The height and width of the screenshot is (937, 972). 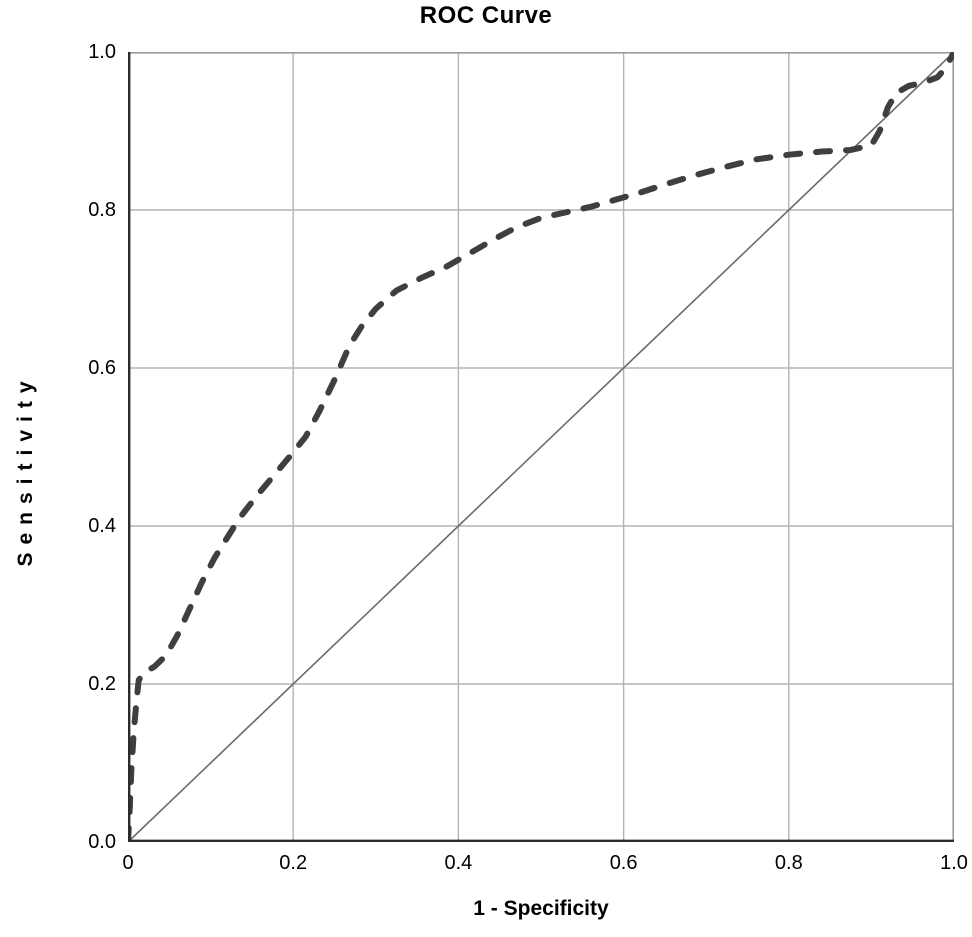 I want to click on x-tick-label: 1.0, so click(x=954, y=863).